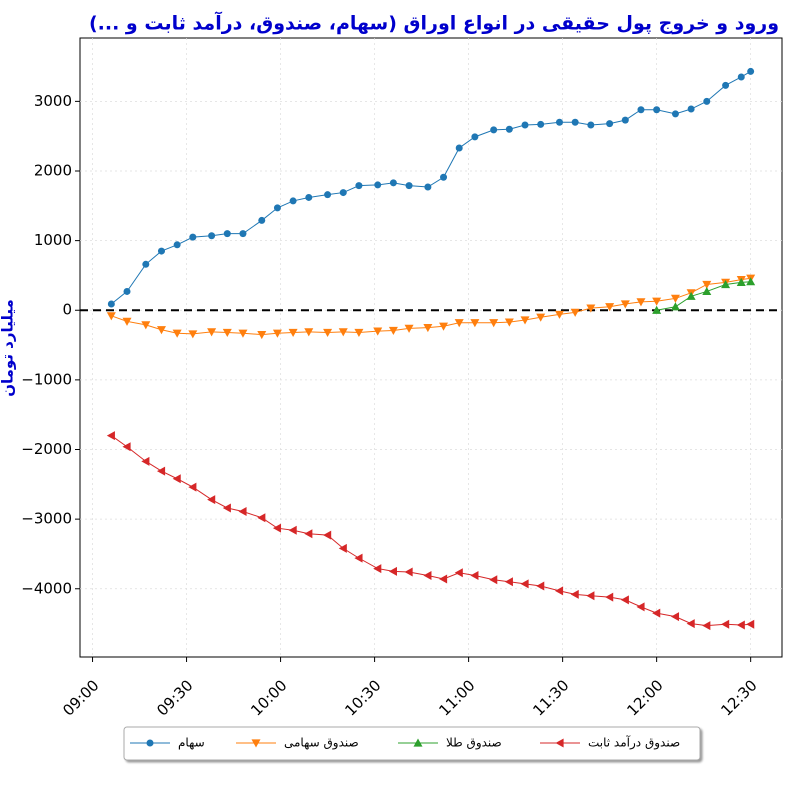 Image resolution: width=800 pixels, height=800 pixels. I want to click on legend-label: سهام, so click(191, 743).